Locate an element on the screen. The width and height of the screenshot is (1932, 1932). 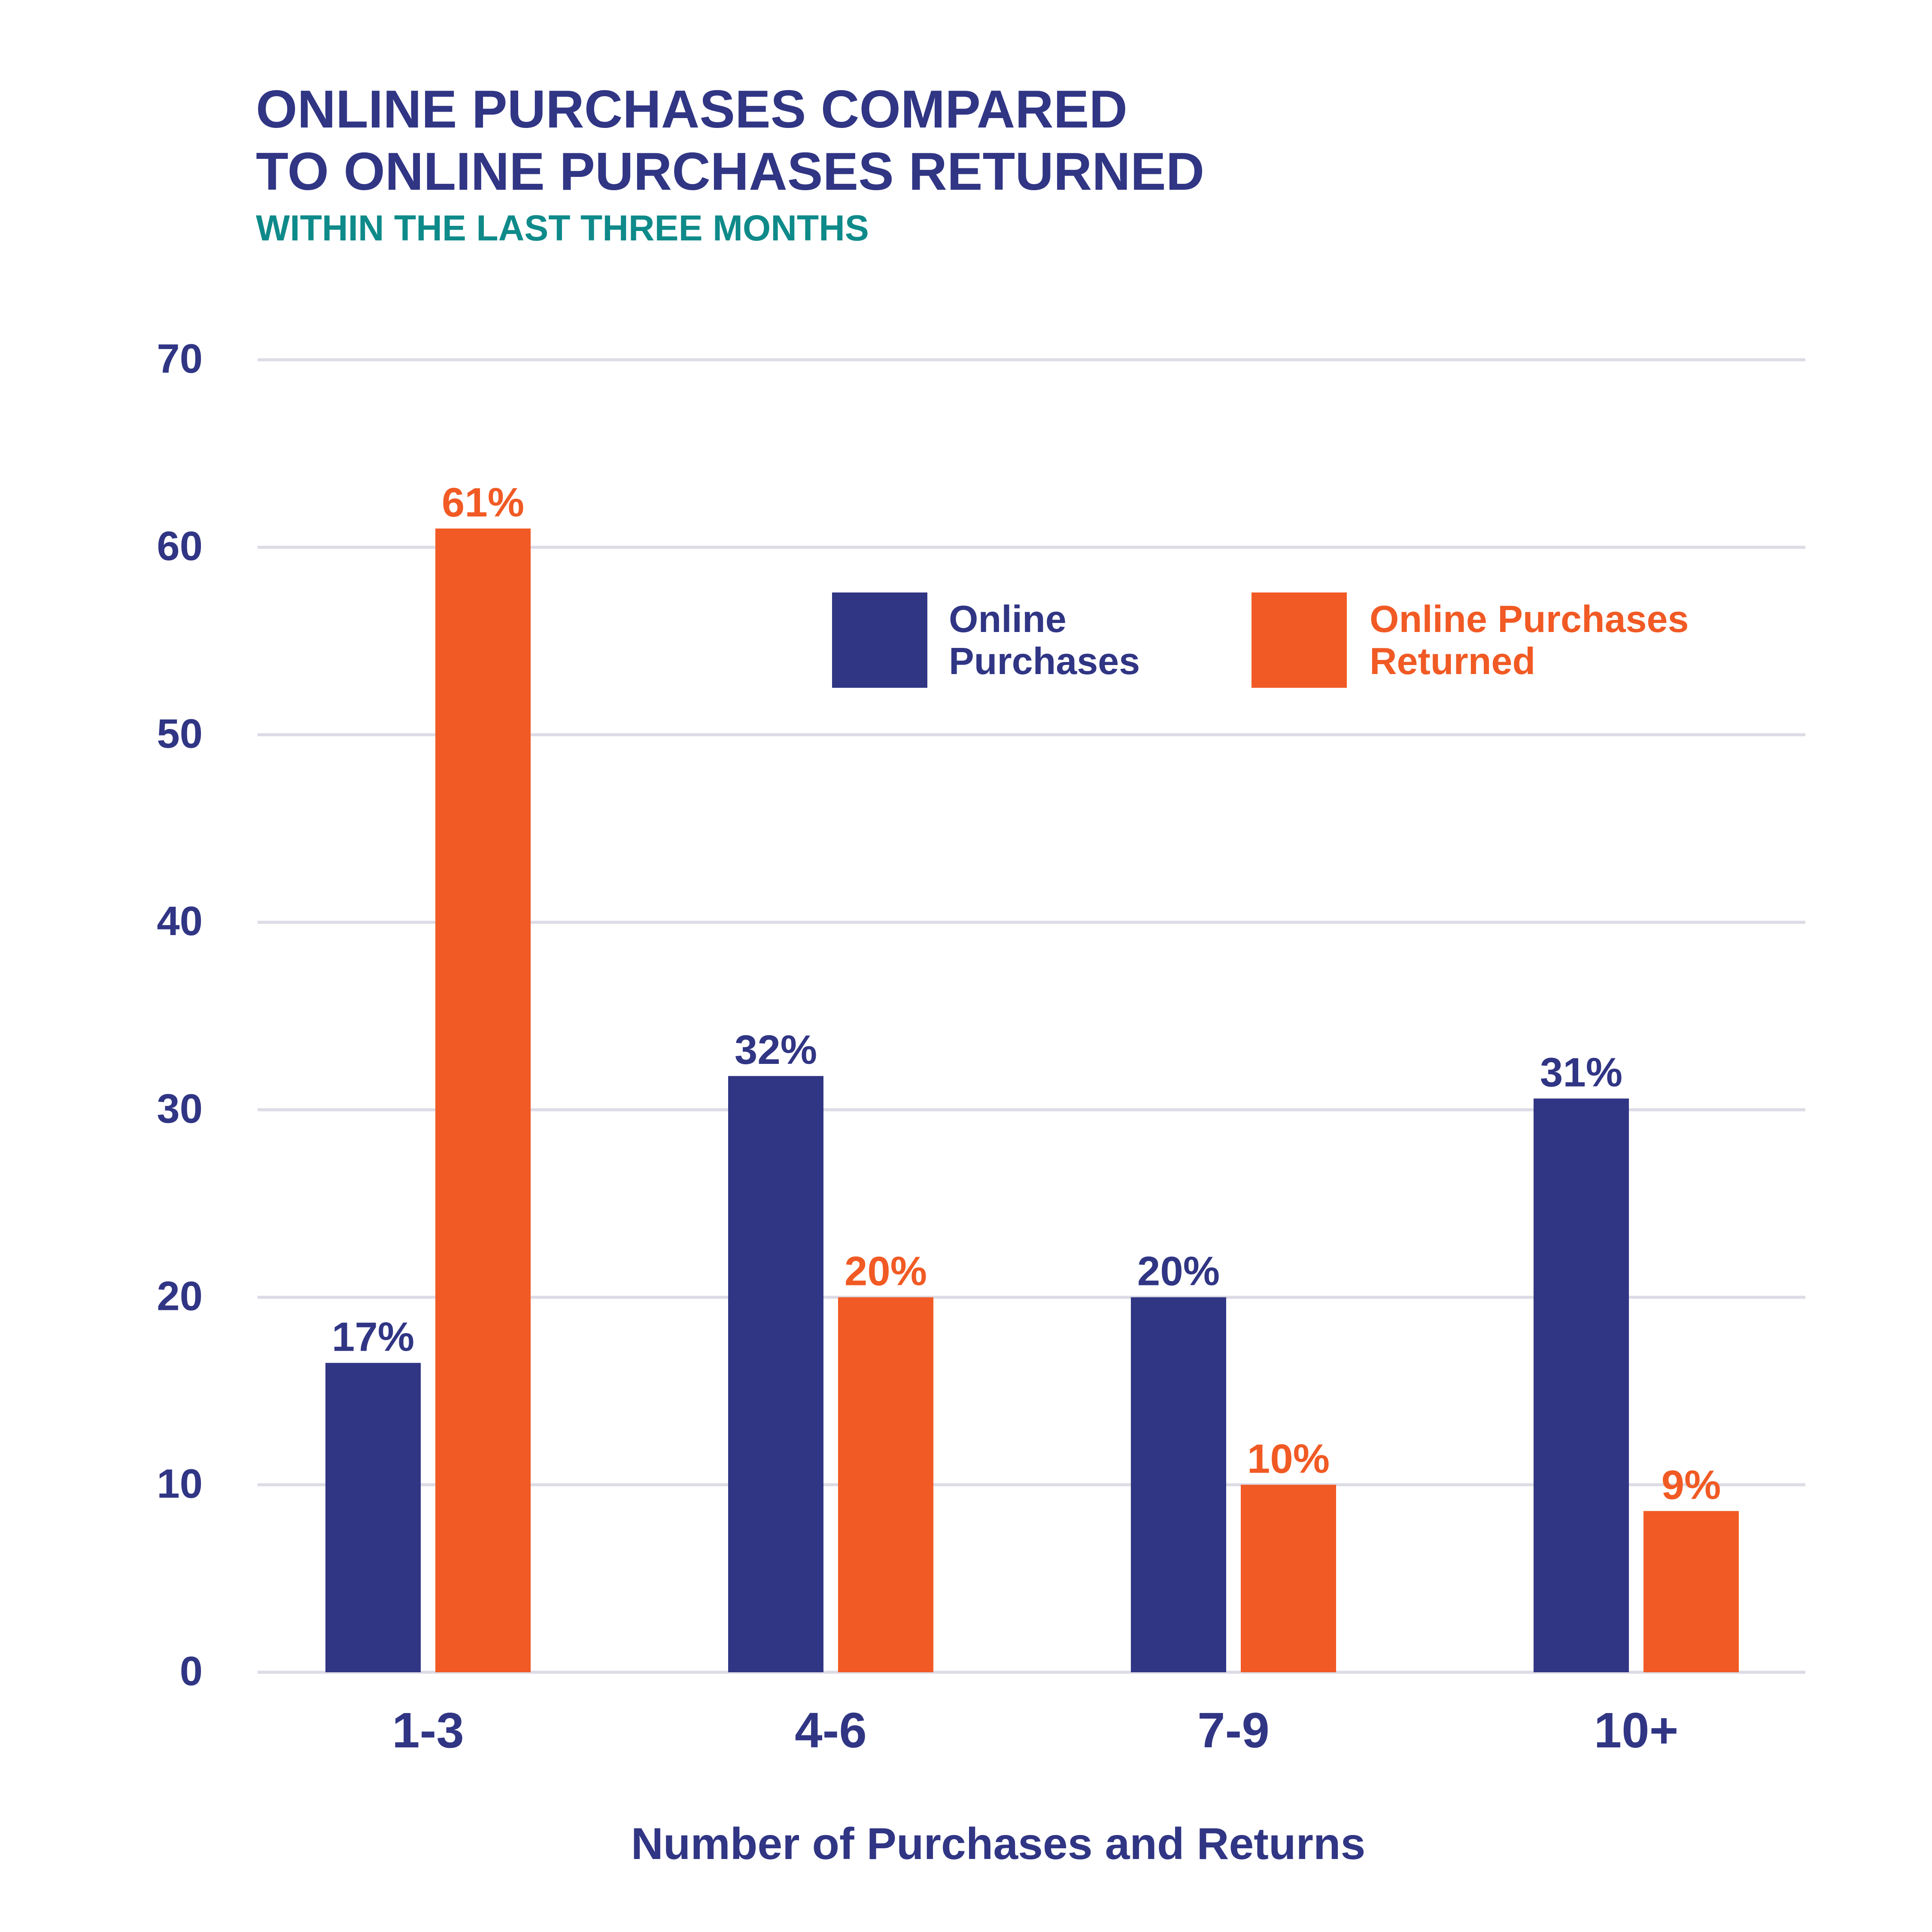
y-tick-label-70: 70 is located at coordinates (180, 359).